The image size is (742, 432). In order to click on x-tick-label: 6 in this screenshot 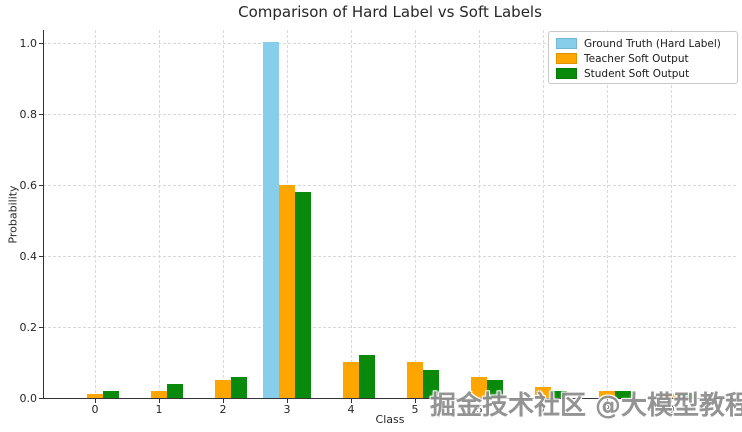, I will do `click(479, 409)`.